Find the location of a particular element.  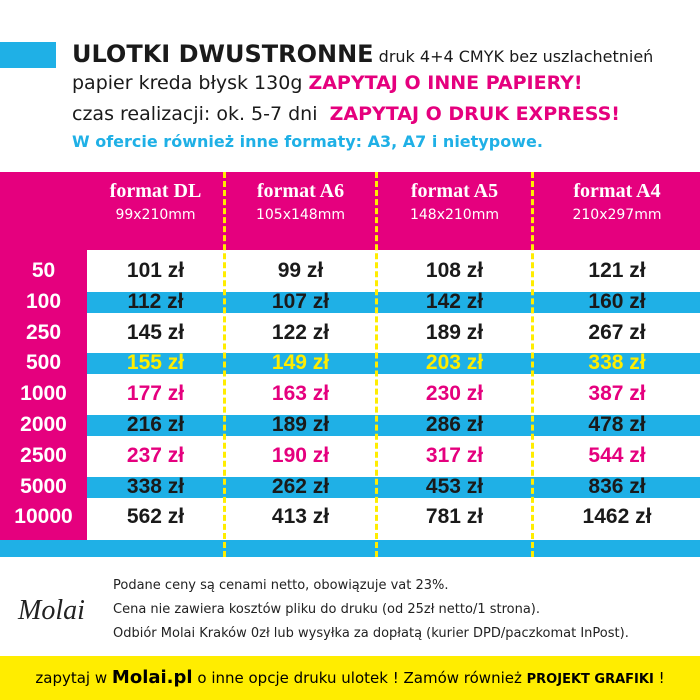

quantity: 2500 is located at coordinates (43, 455).